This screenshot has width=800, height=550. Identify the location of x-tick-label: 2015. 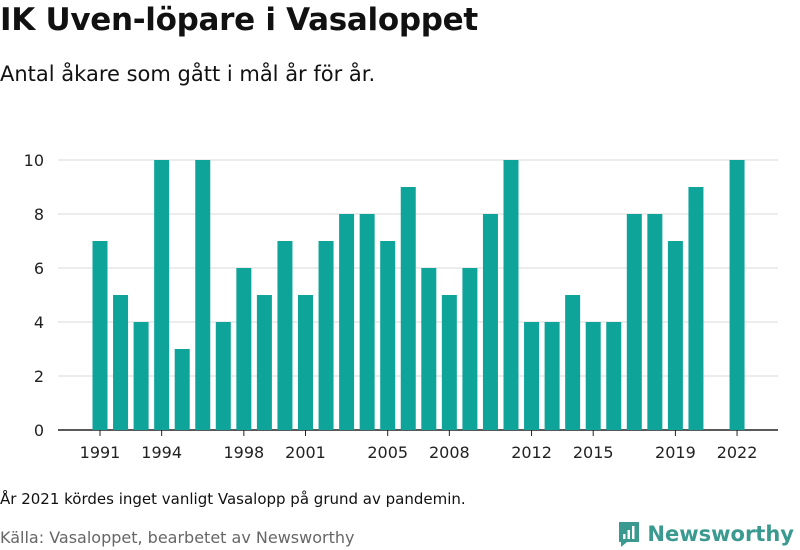
(593, 452).